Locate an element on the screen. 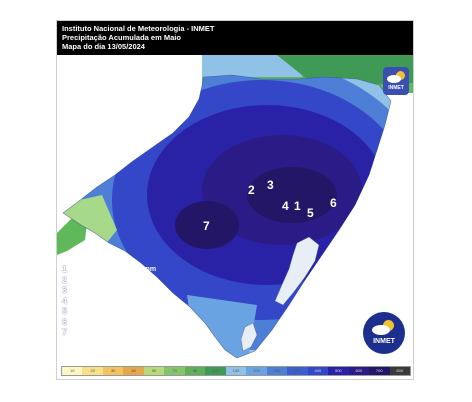  marker-4-bento: 4 is located at coordinates (285, 206).